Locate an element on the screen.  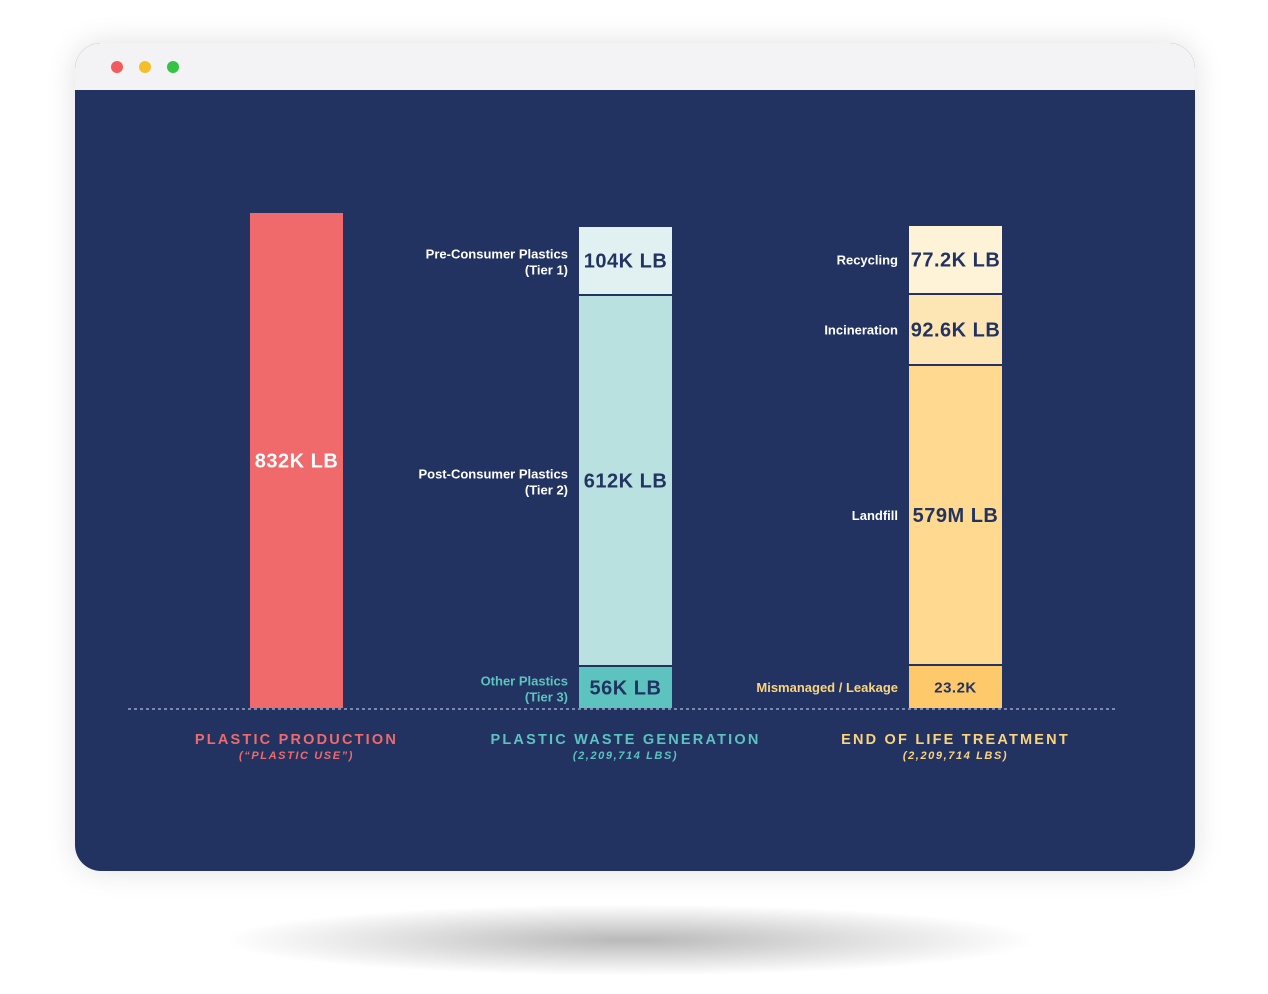
close-window-button is located at coordinates (117, 67).